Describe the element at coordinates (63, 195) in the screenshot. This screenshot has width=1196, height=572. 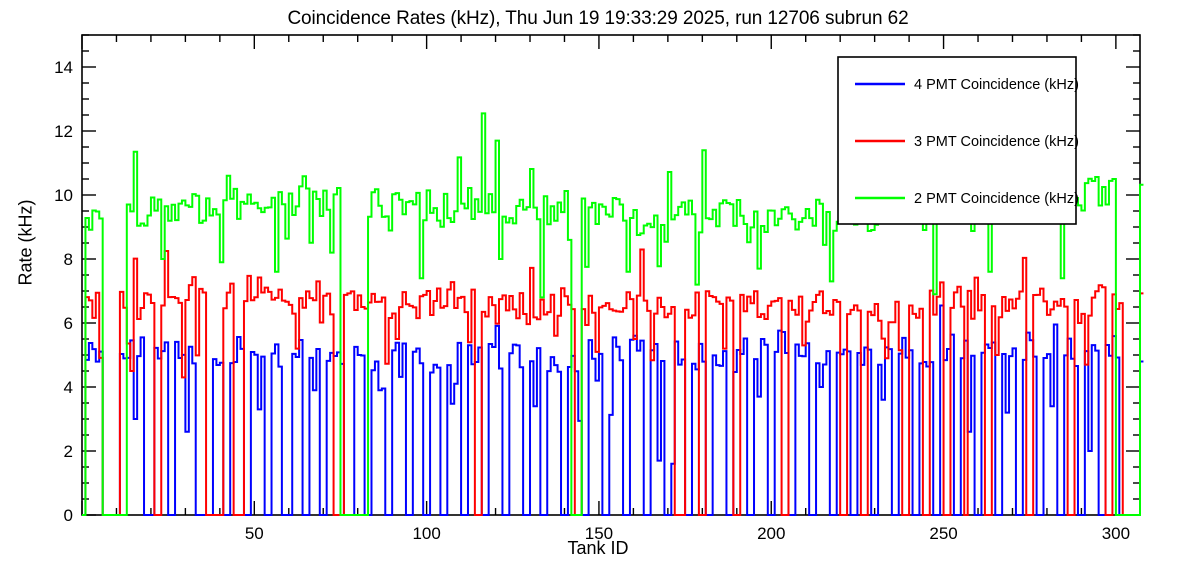
I see `y-tick-label: 10` at that location.